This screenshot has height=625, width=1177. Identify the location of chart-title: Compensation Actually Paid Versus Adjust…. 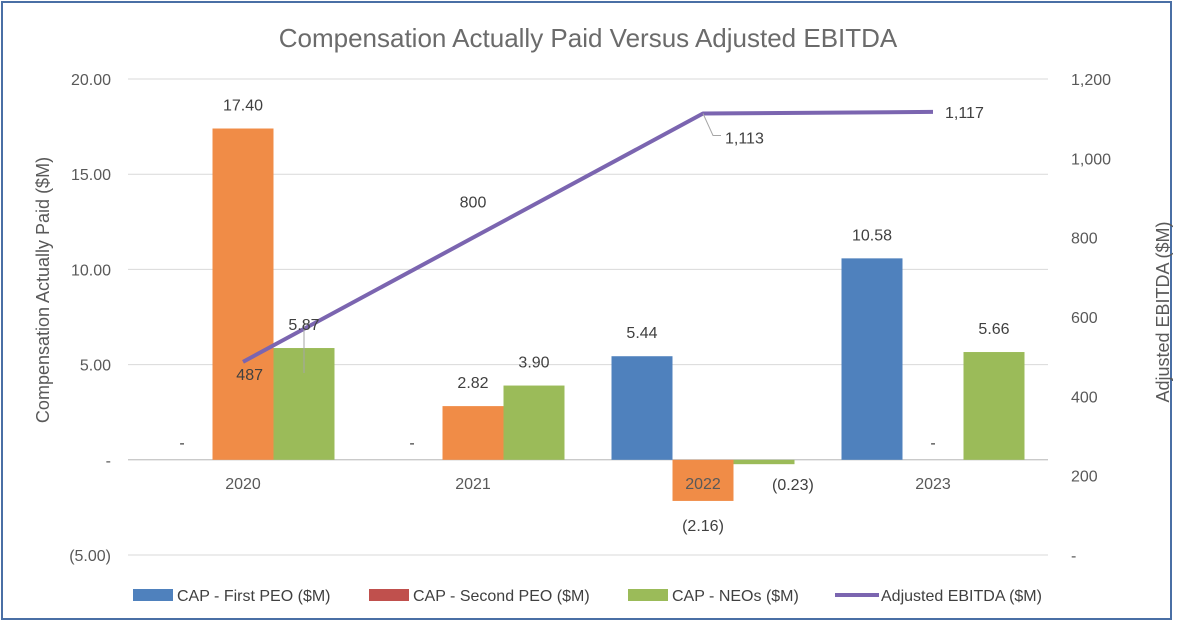
(588, 38).